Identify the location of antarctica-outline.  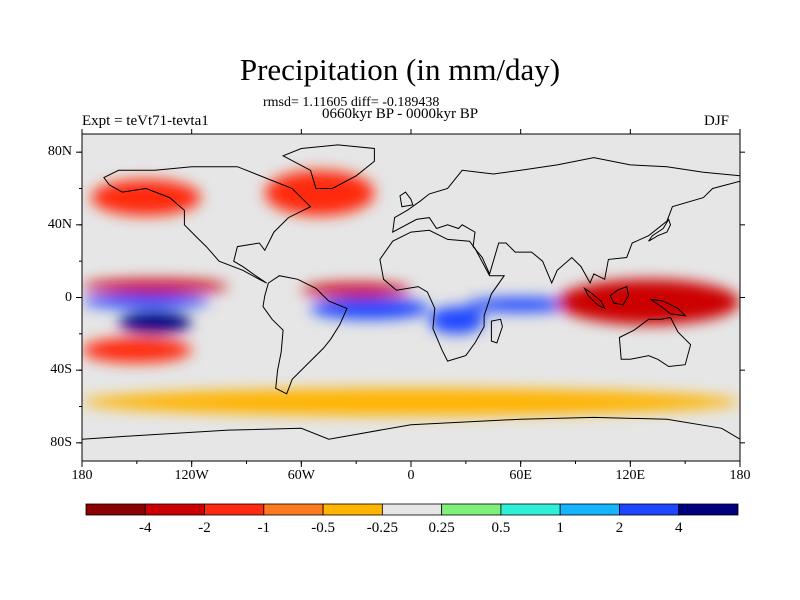
(411, 438).